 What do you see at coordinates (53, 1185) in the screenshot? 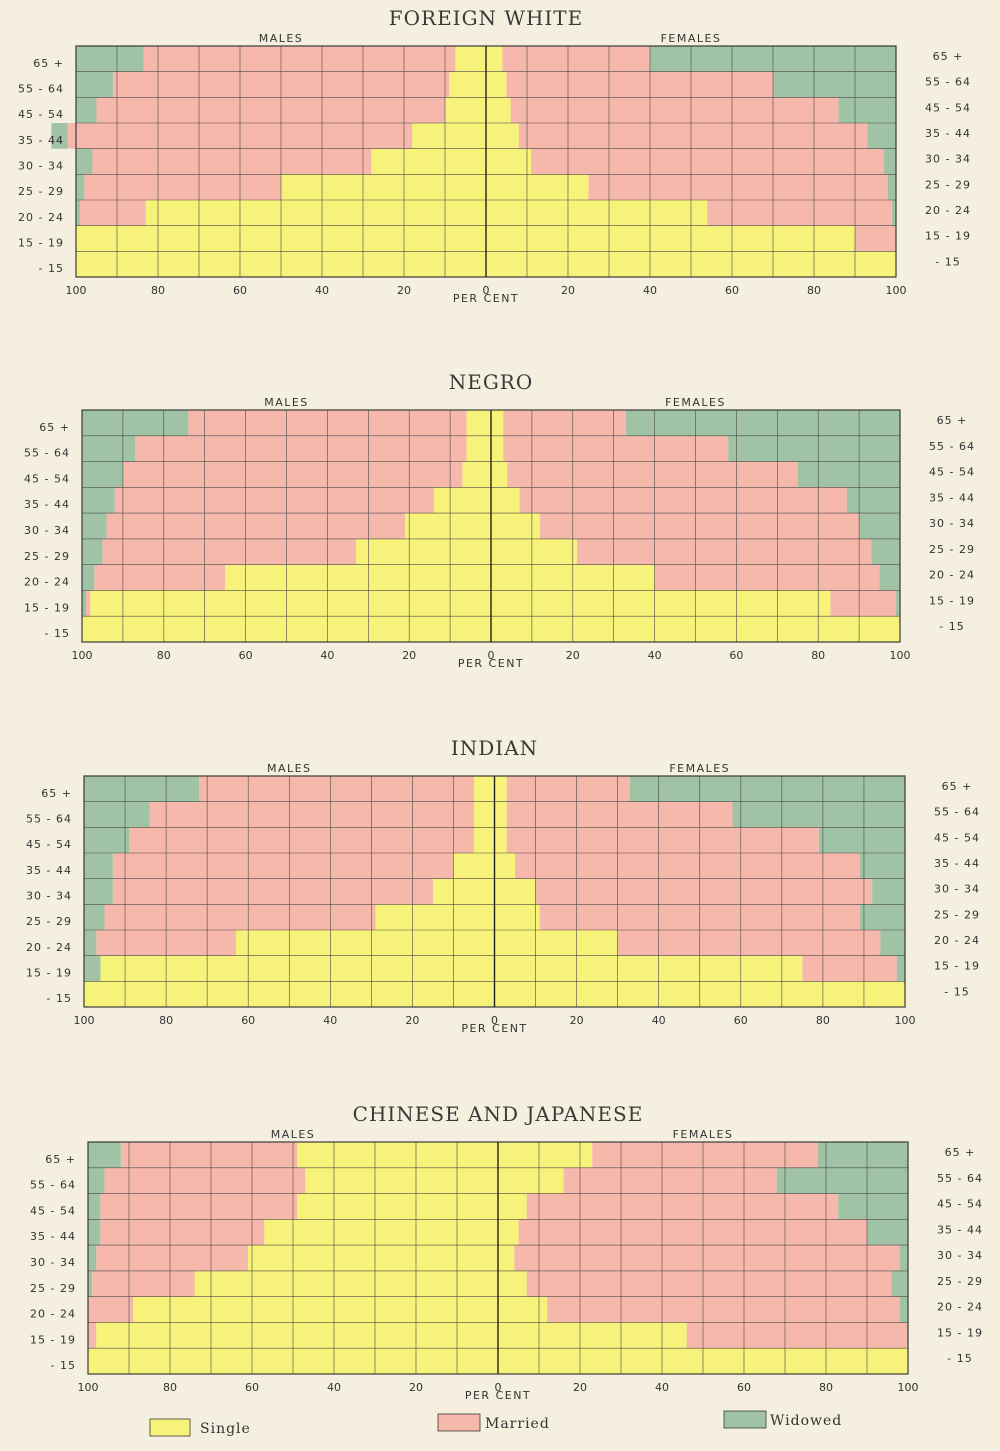
I see `age-label-left: 55 - 64` at bounding box center [53, 1185].